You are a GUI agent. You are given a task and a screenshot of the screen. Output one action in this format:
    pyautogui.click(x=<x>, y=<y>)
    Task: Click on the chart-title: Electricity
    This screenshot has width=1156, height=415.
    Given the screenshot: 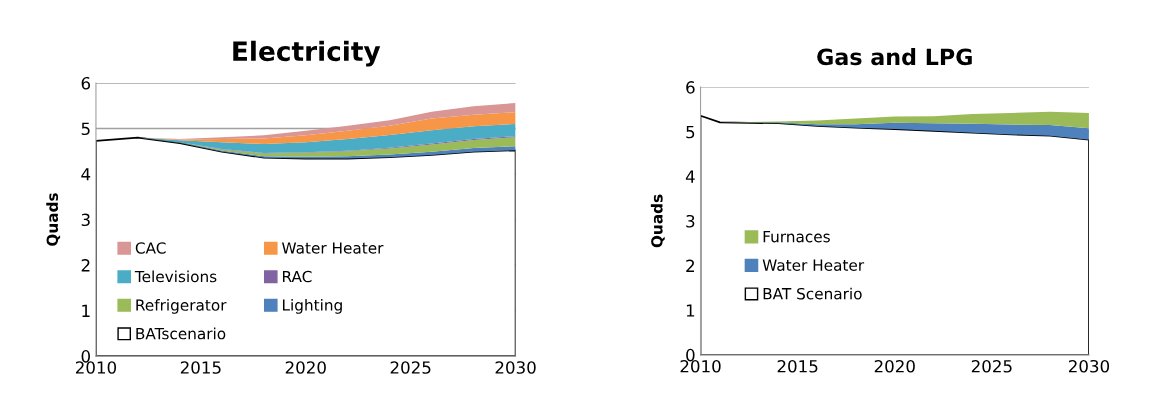 What is the action you would take?
    pyautogui.click(x=307, y=53)
    